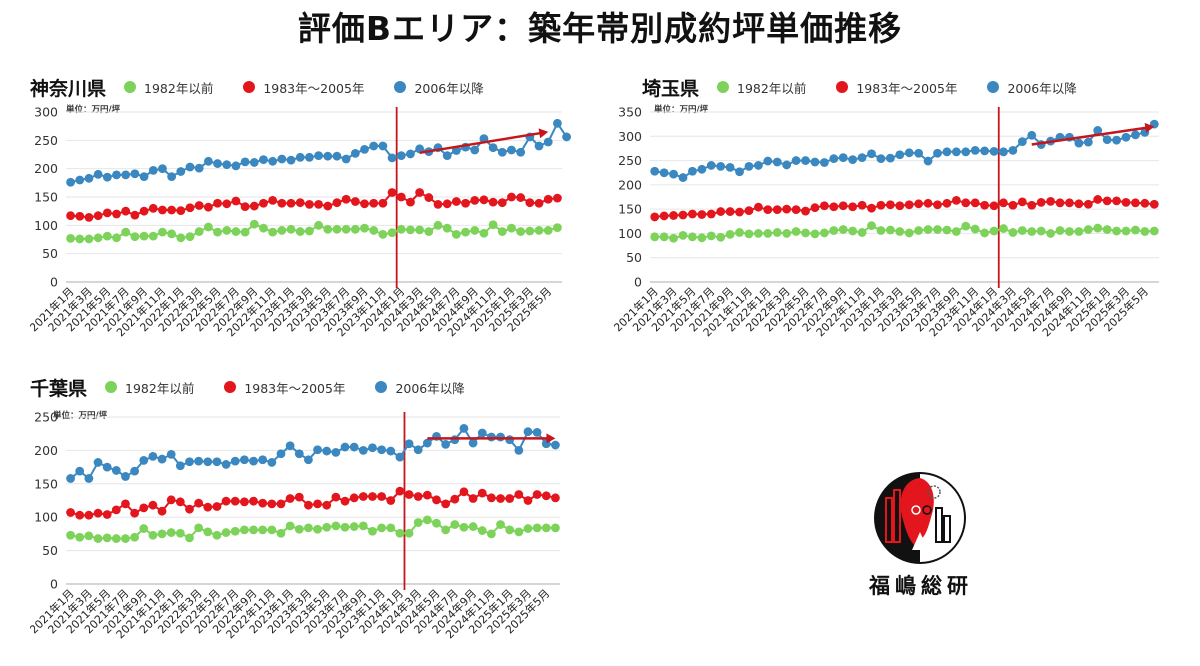 The image size is (1200, 666). What do you see at coordinates (300, 387) in the screenshot?
I see `chart-legend: 1982年以前 1983年～2005年 2006年以降` at bounding box center [300, 387].